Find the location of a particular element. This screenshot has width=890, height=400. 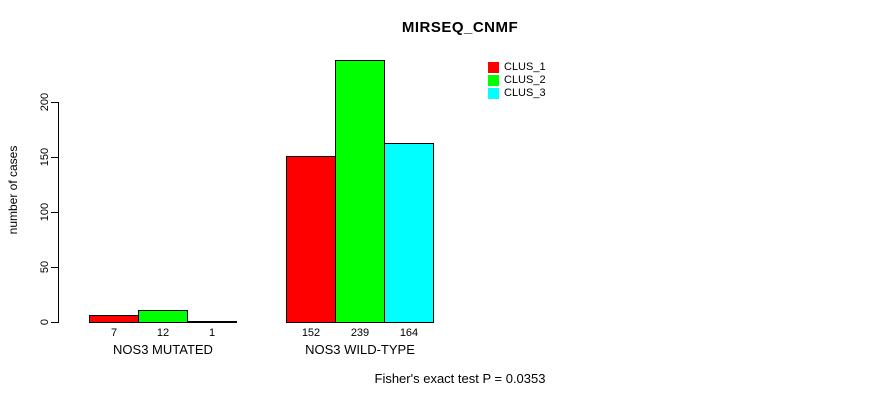

chart-title: MIRSEQ_CNMF is located at coordinates (460, 27).